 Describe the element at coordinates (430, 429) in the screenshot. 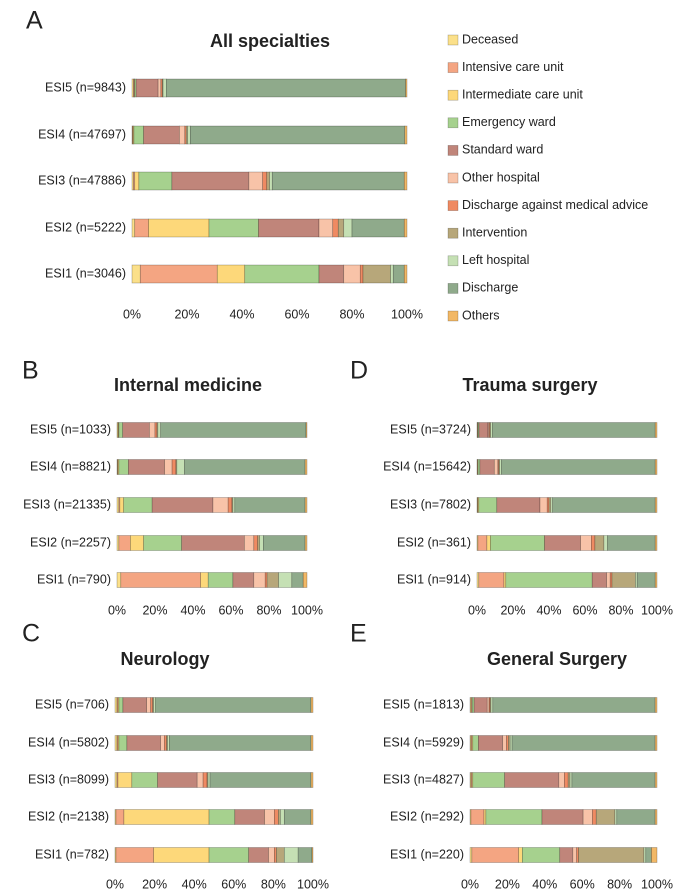

I see `category-label: ESI5 (n=3724)` at that location.